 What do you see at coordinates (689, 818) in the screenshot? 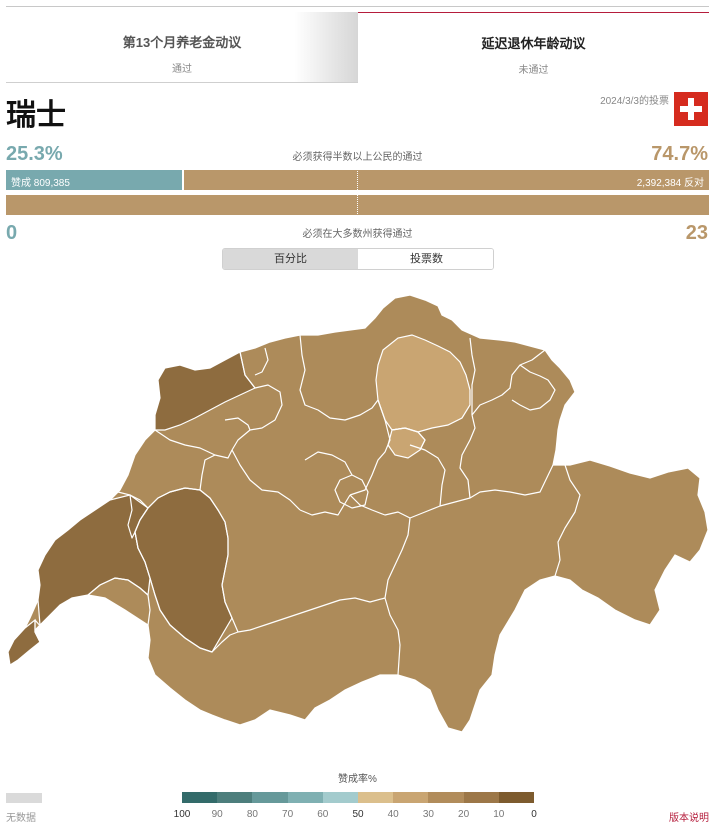
I see `version-notes-link: 版本说明` at bounding box center [689, 818].